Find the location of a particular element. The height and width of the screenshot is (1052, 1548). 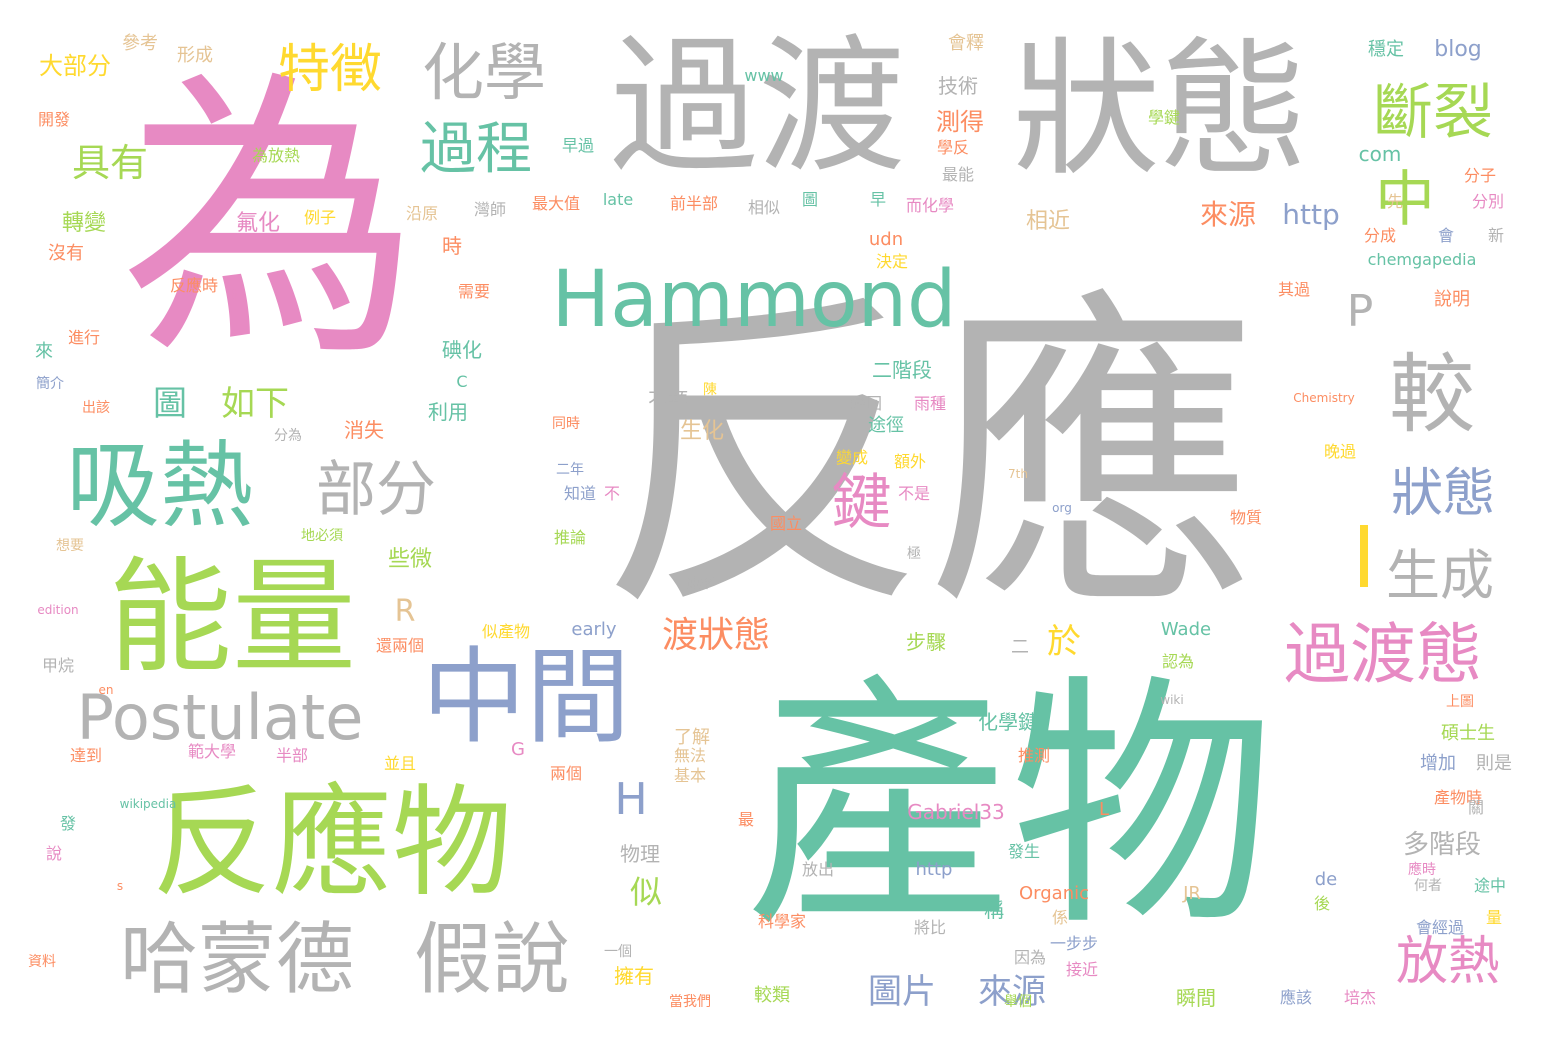

word: 分為 is located at coordinates (288, 436).